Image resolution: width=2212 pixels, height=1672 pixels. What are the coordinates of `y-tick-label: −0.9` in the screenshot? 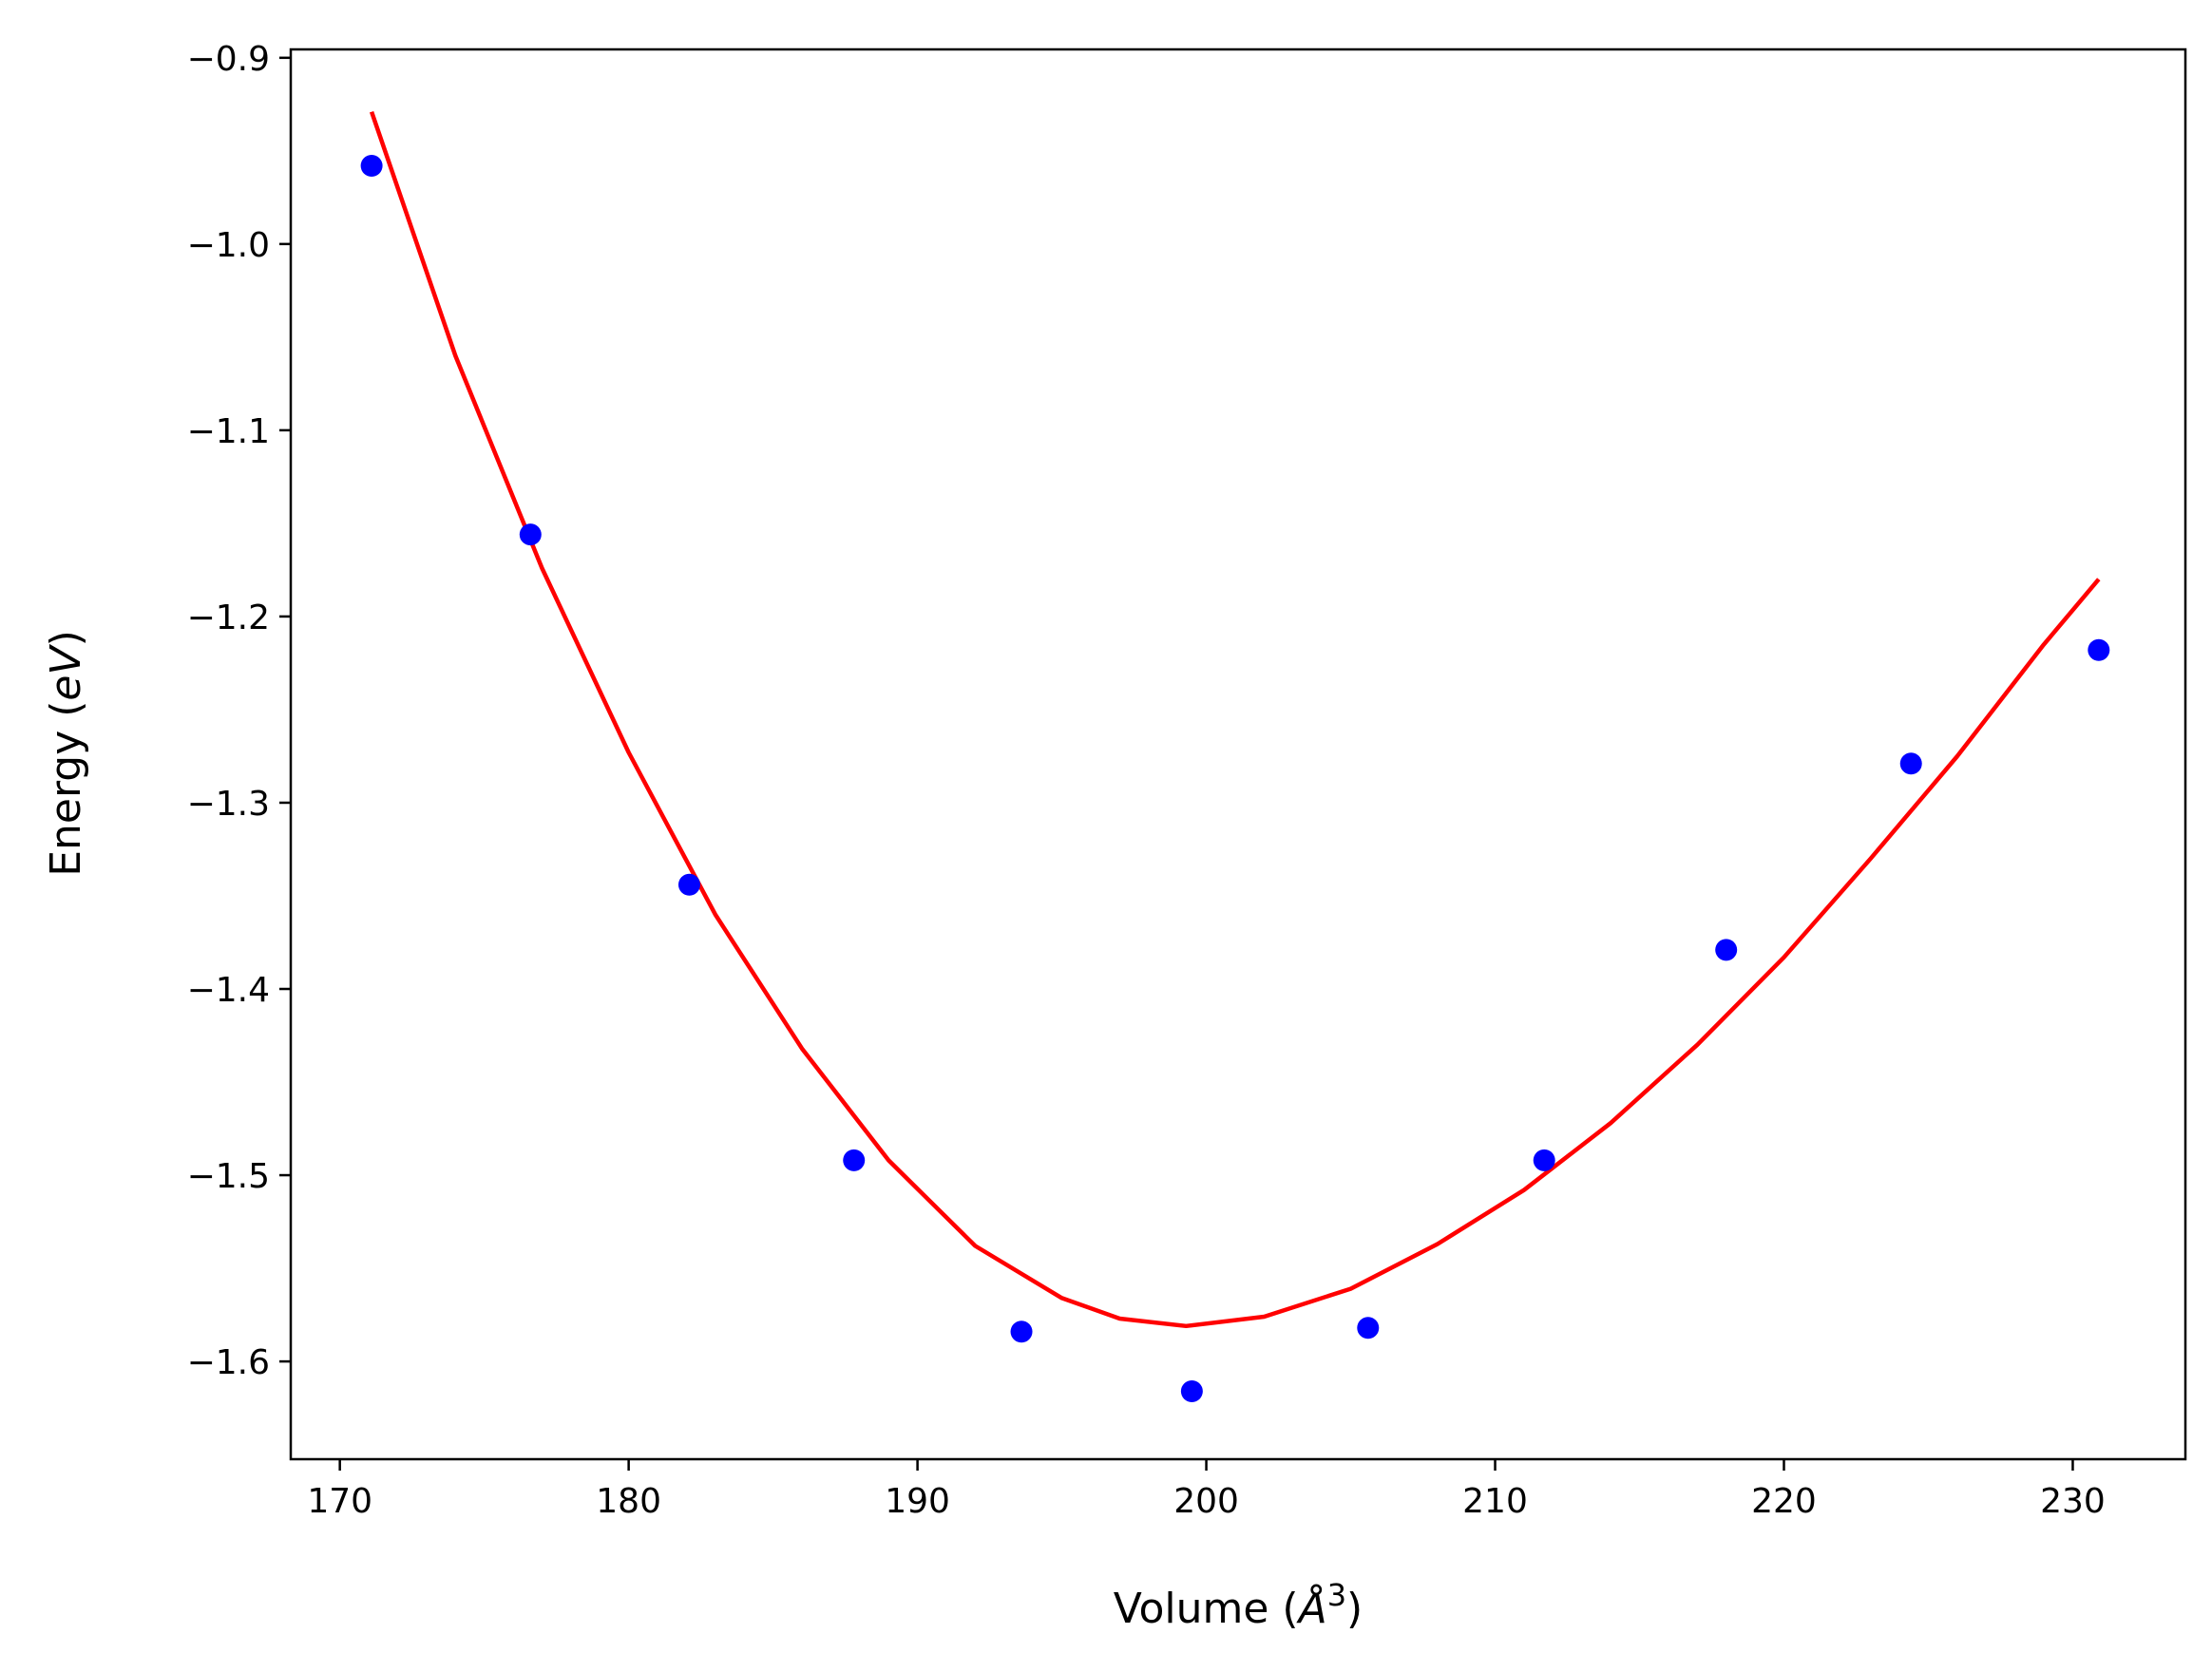 It's located at (229, 59).